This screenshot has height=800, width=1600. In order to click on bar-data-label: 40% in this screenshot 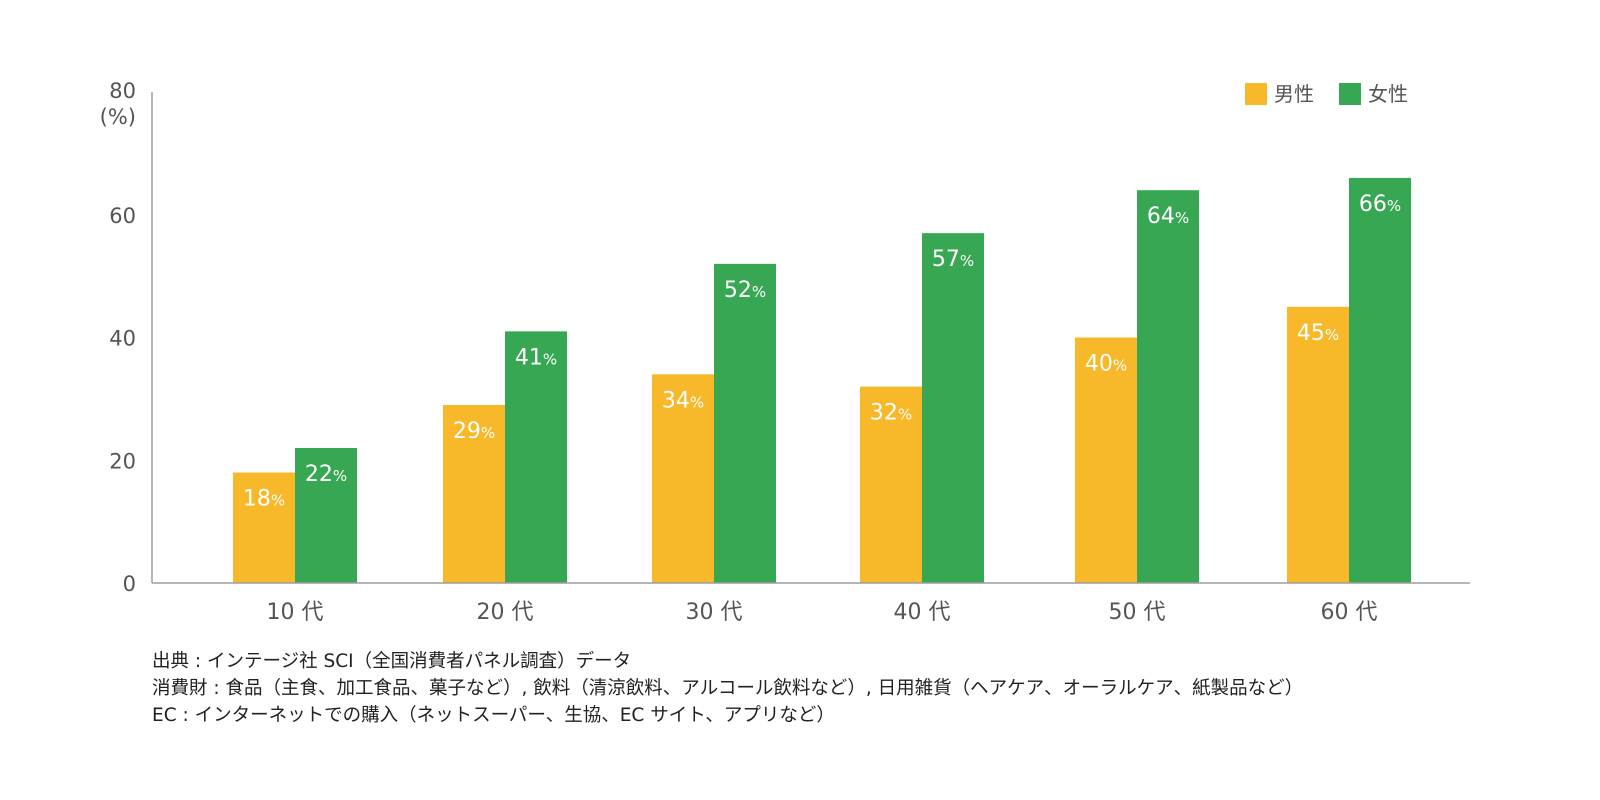, I will do `click(1106, 364)`.